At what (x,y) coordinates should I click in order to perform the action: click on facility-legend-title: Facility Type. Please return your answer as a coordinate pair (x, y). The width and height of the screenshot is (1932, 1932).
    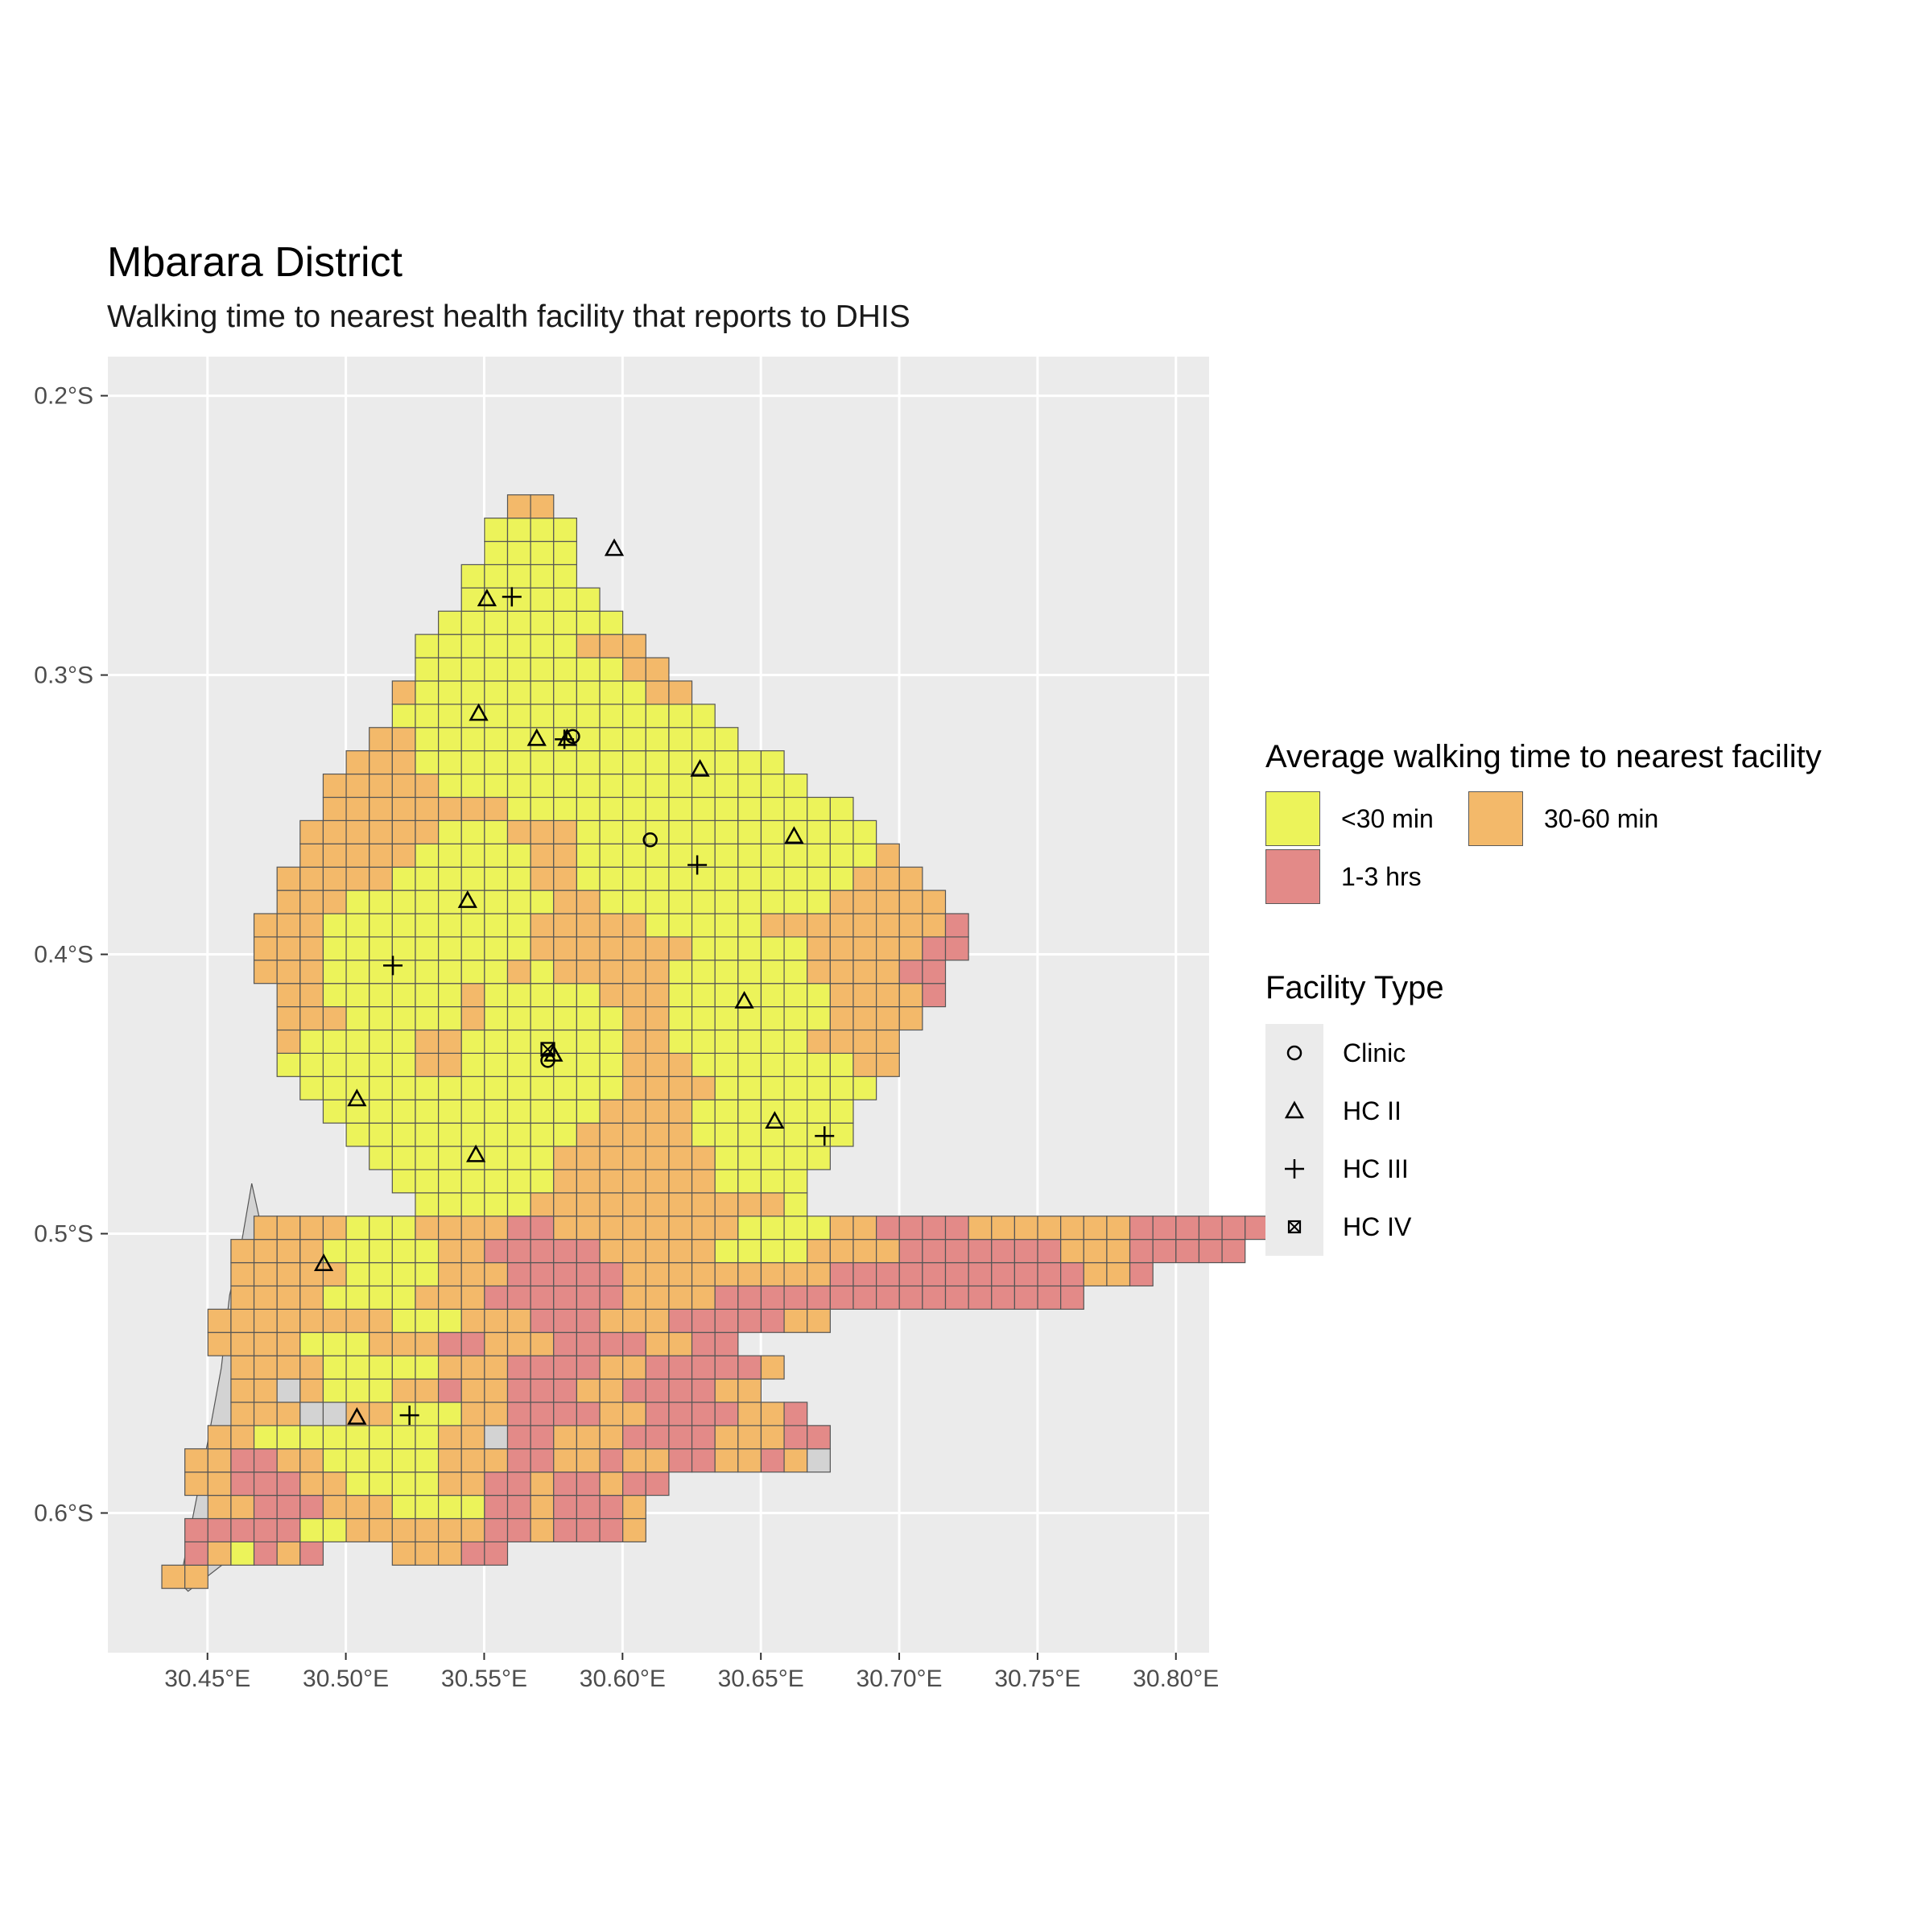
    Looking at the image, I should click on (1354, 987).